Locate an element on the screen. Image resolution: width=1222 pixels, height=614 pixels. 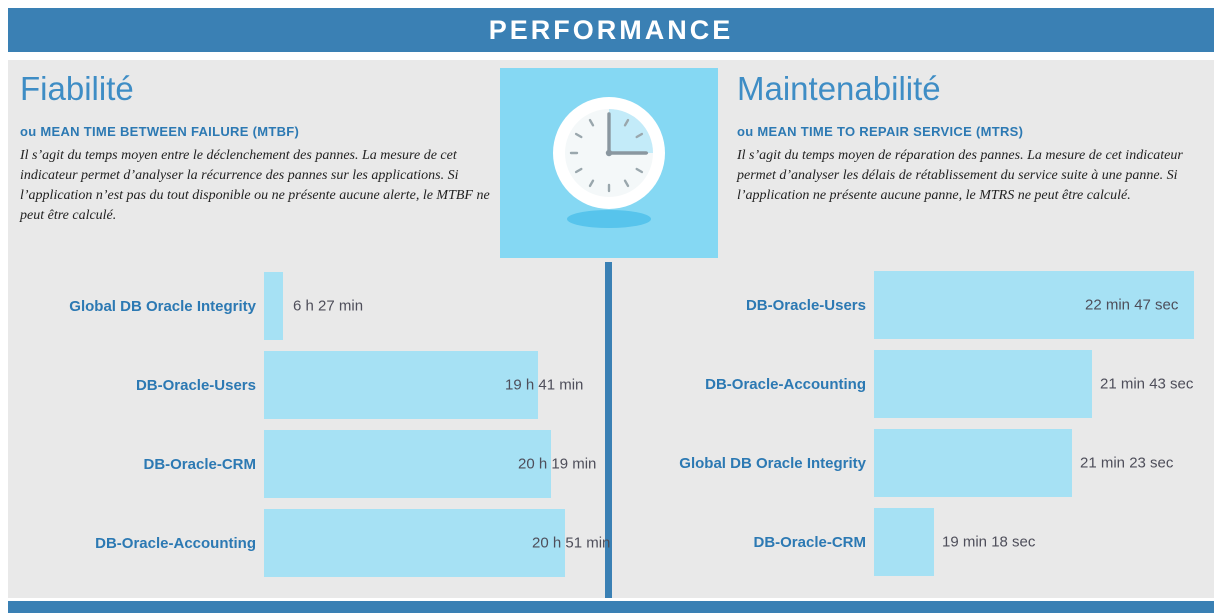
bar-track: 22 min 47 sec is located at coordinates (1038, 305).